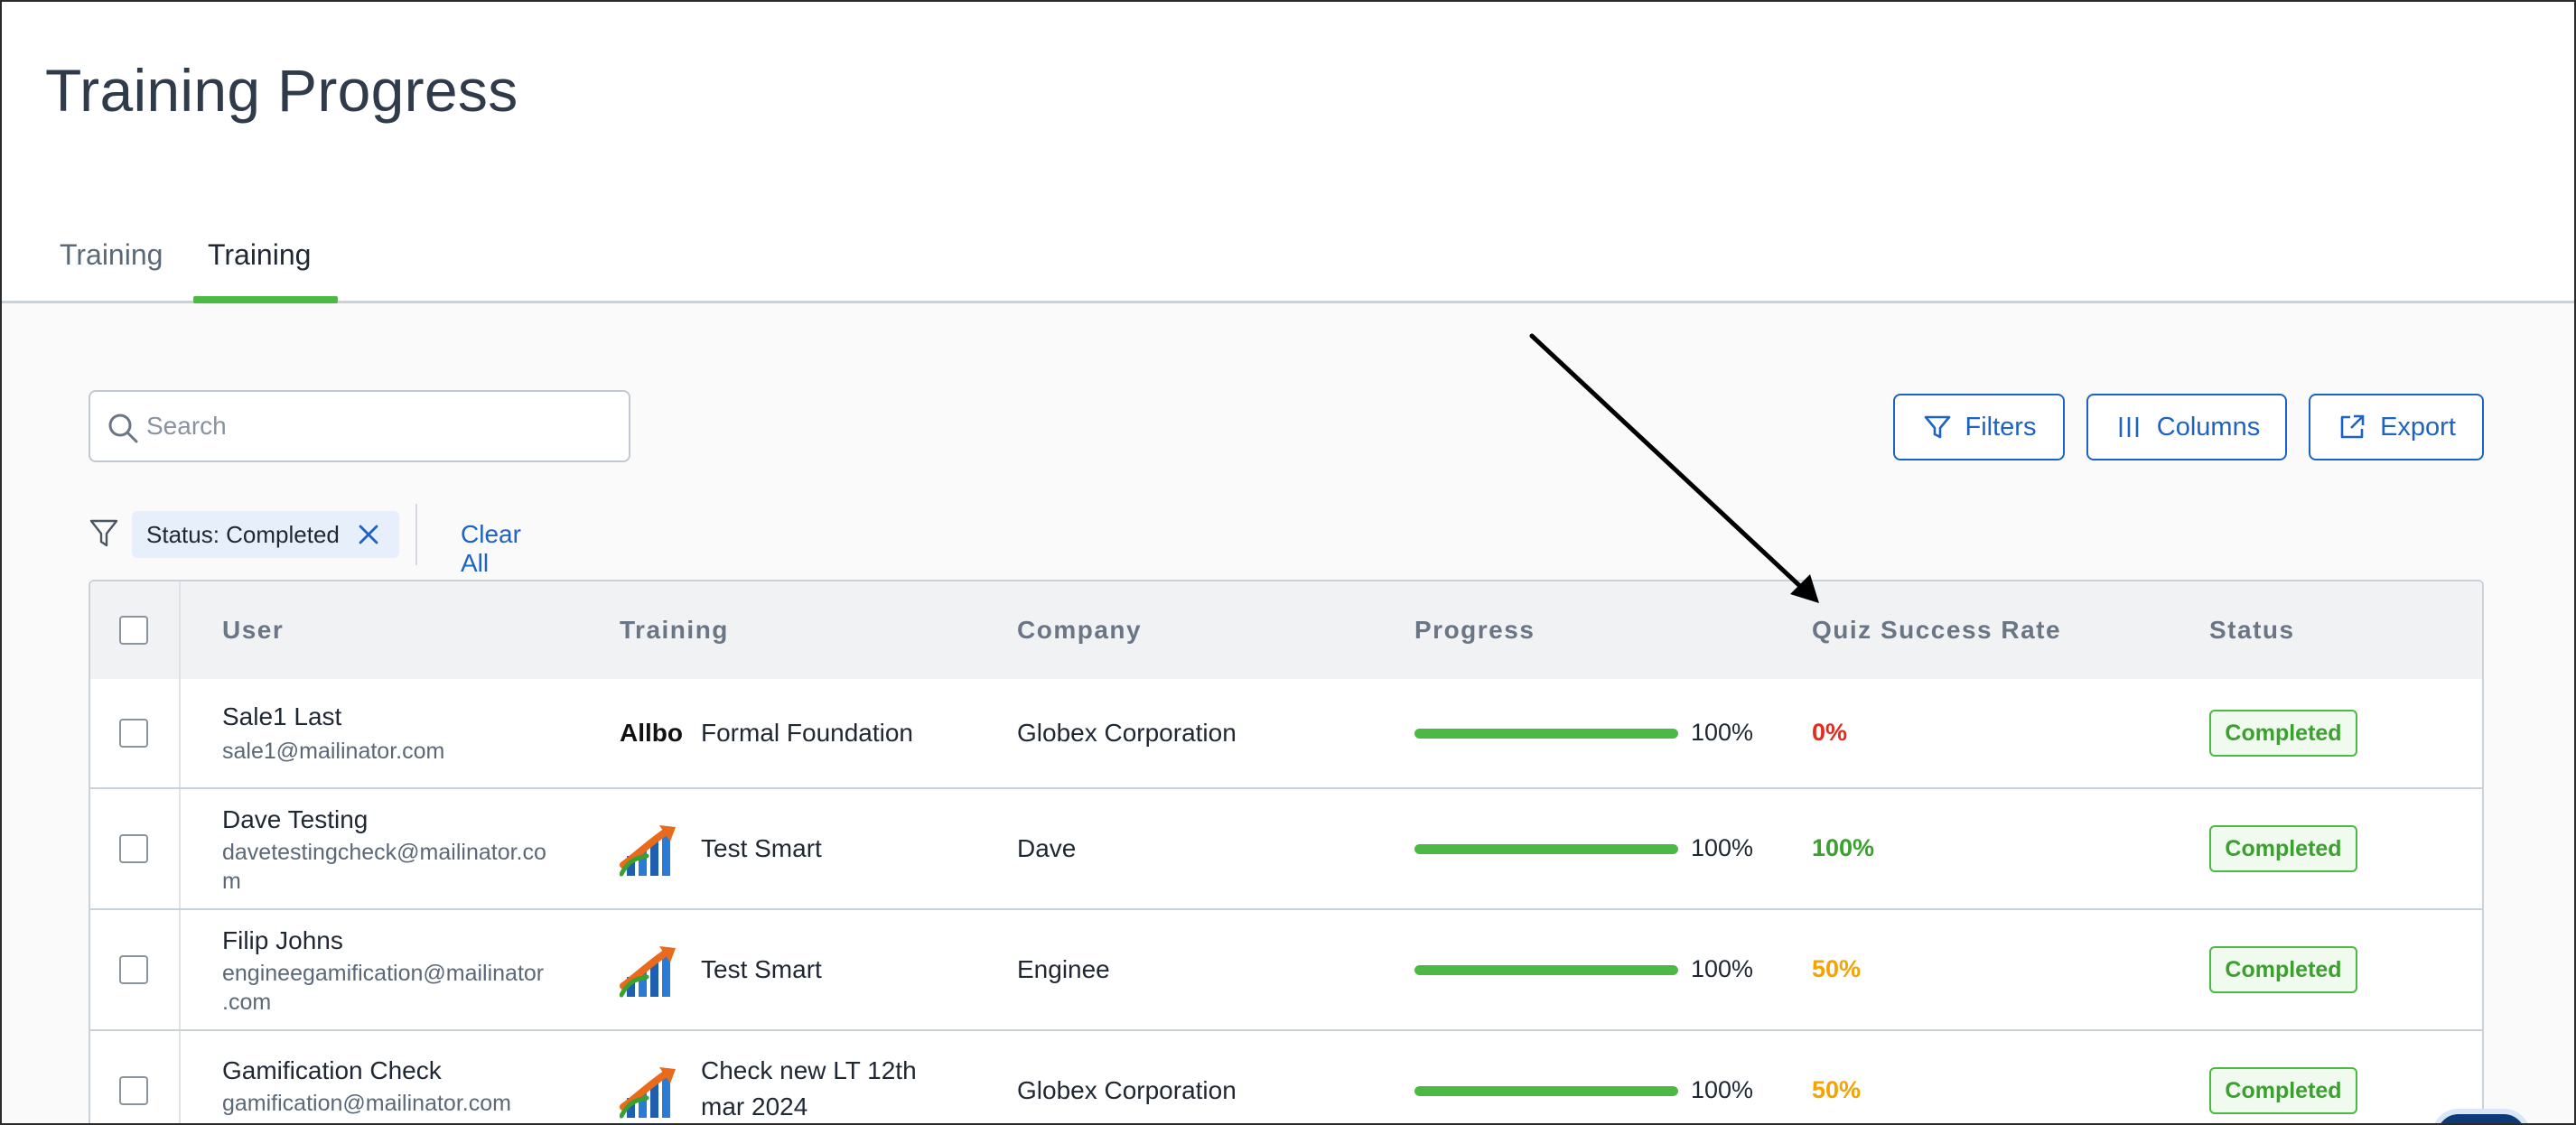  I want to click on training-name-line: mar 2024, so click(754, 1106).